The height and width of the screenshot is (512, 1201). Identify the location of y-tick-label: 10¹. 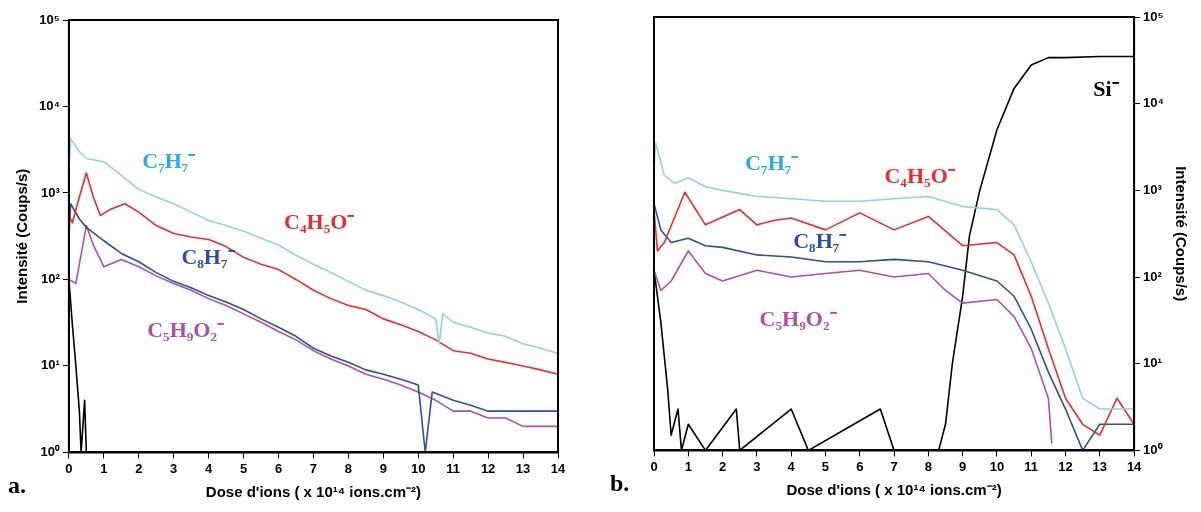
(50, 365).